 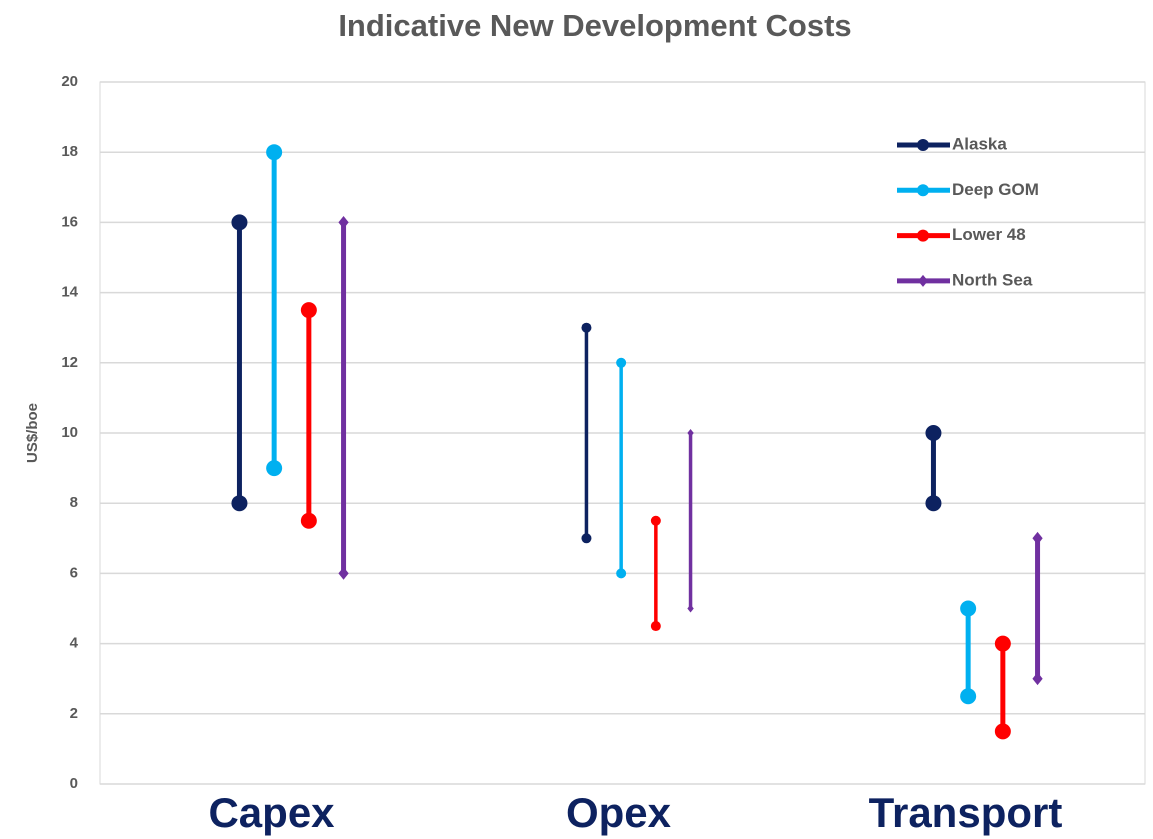 What do you see at coordinates (74, 713) in the screenshot?
I see `y-tick-label: 2` at bounding box center [74, 713].